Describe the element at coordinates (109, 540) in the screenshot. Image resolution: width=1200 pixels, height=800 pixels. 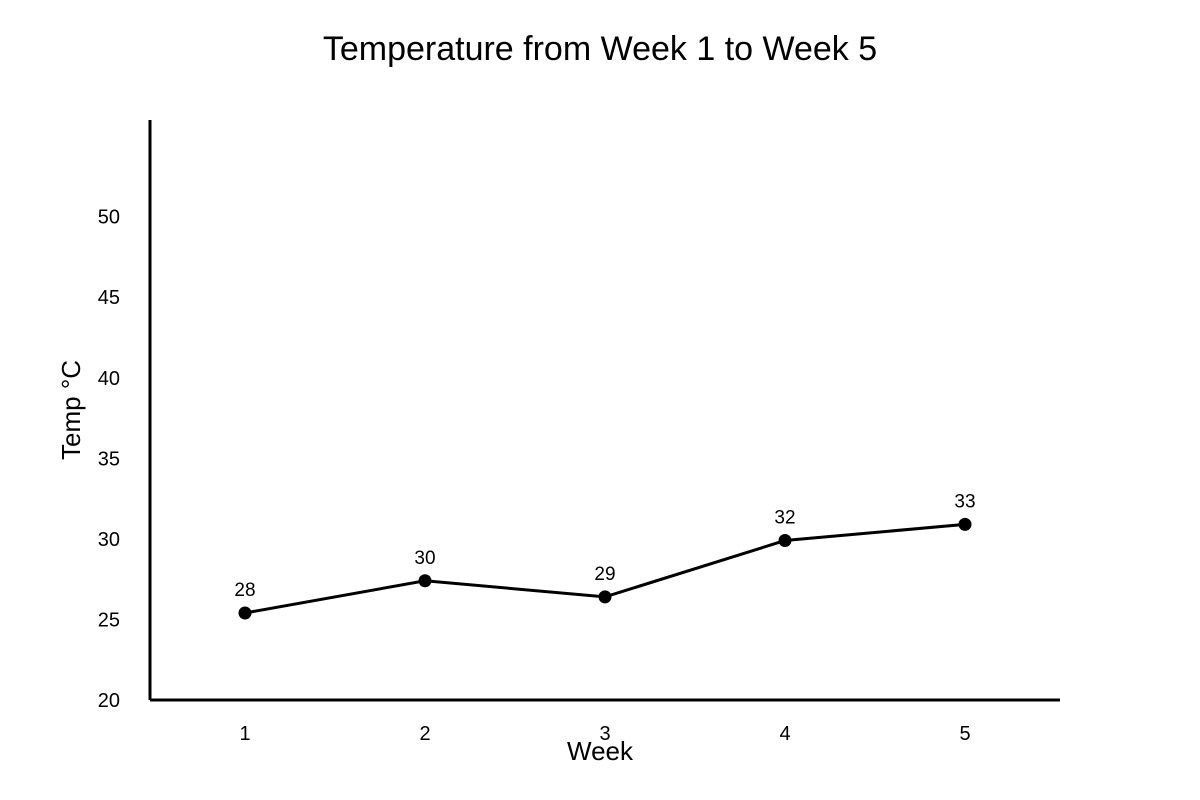
I see `y-tick-label: 30` at that location.